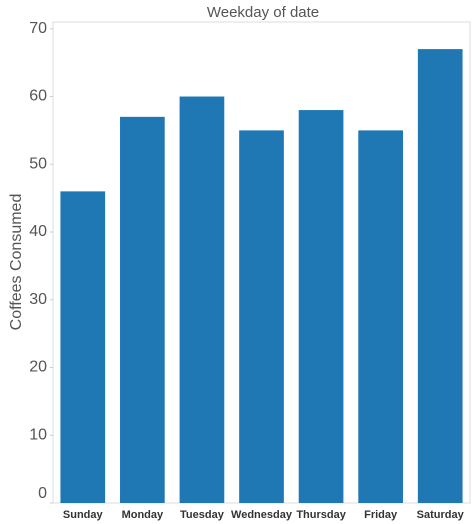  What do you see at coordinates (263, 12) in the screenshot?
I see `chart-title: Weekday of date` at bounding box center [263, 12].